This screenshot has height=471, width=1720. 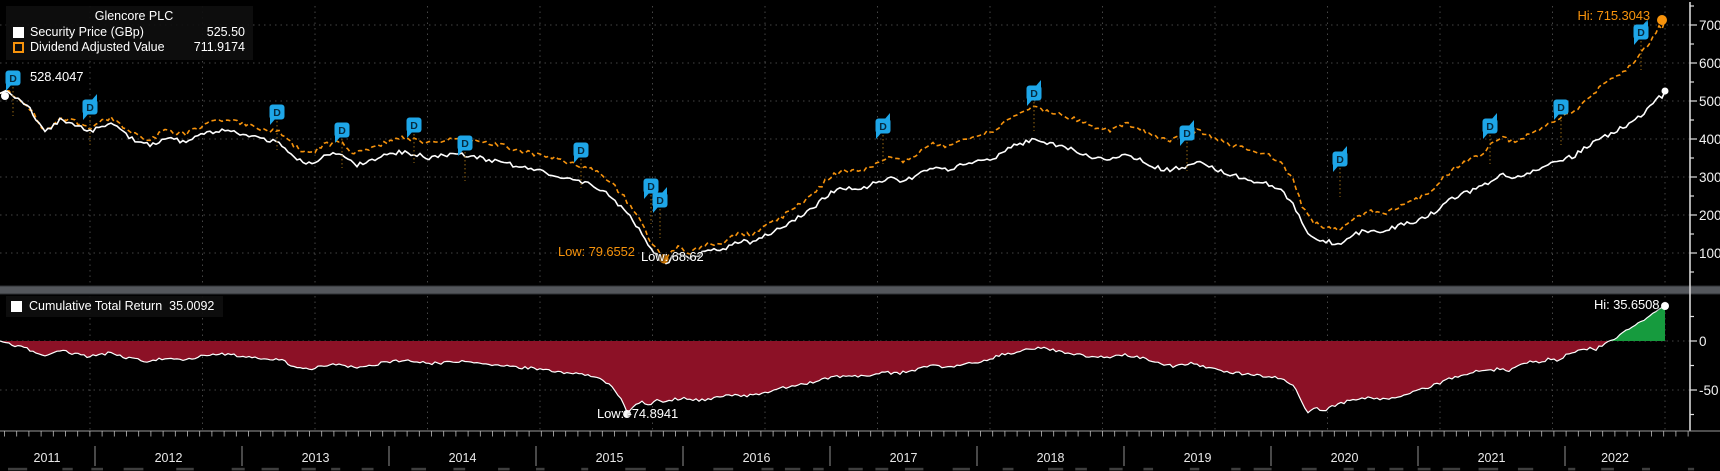 What do you see at coordinates (627, 414) in the screenshot?
I see `return-low-dot` at bounding box center [627, 414].